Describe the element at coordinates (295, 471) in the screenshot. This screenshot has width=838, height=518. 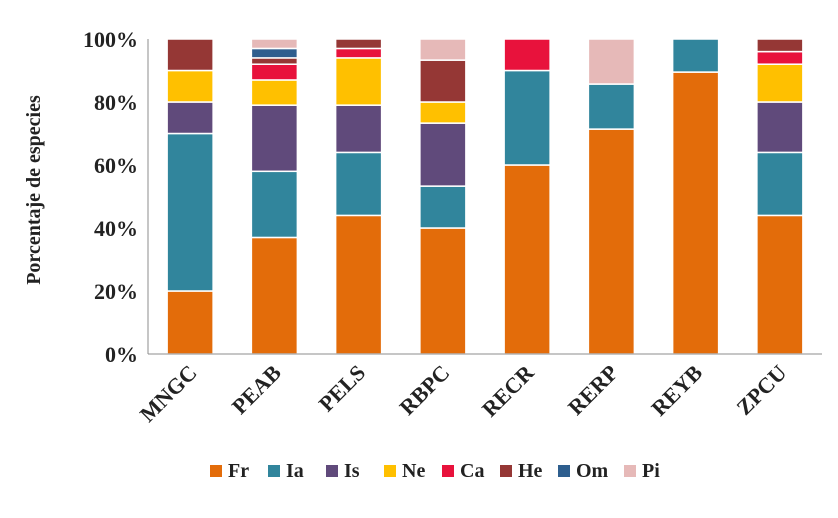
I see `legend-label-ia: Ia` at that location.